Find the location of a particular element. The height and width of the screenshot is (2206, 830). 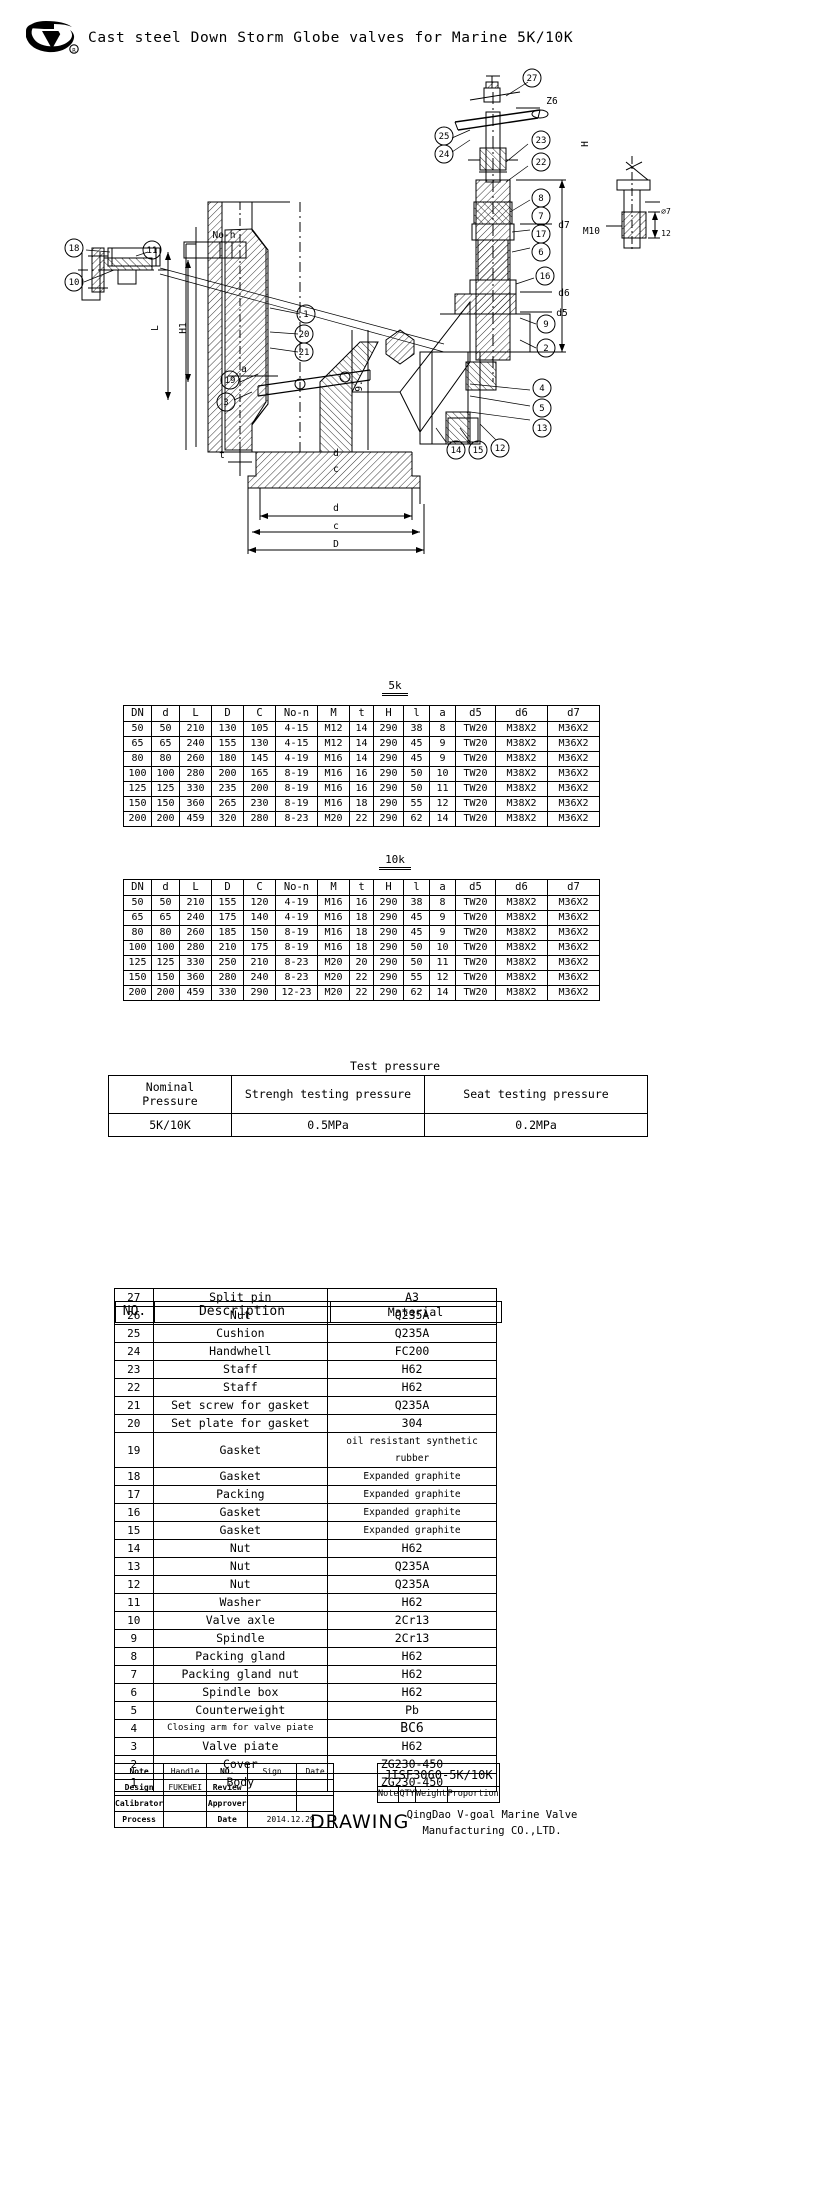

part-number: 15 is located at coordinates (134, 1530).